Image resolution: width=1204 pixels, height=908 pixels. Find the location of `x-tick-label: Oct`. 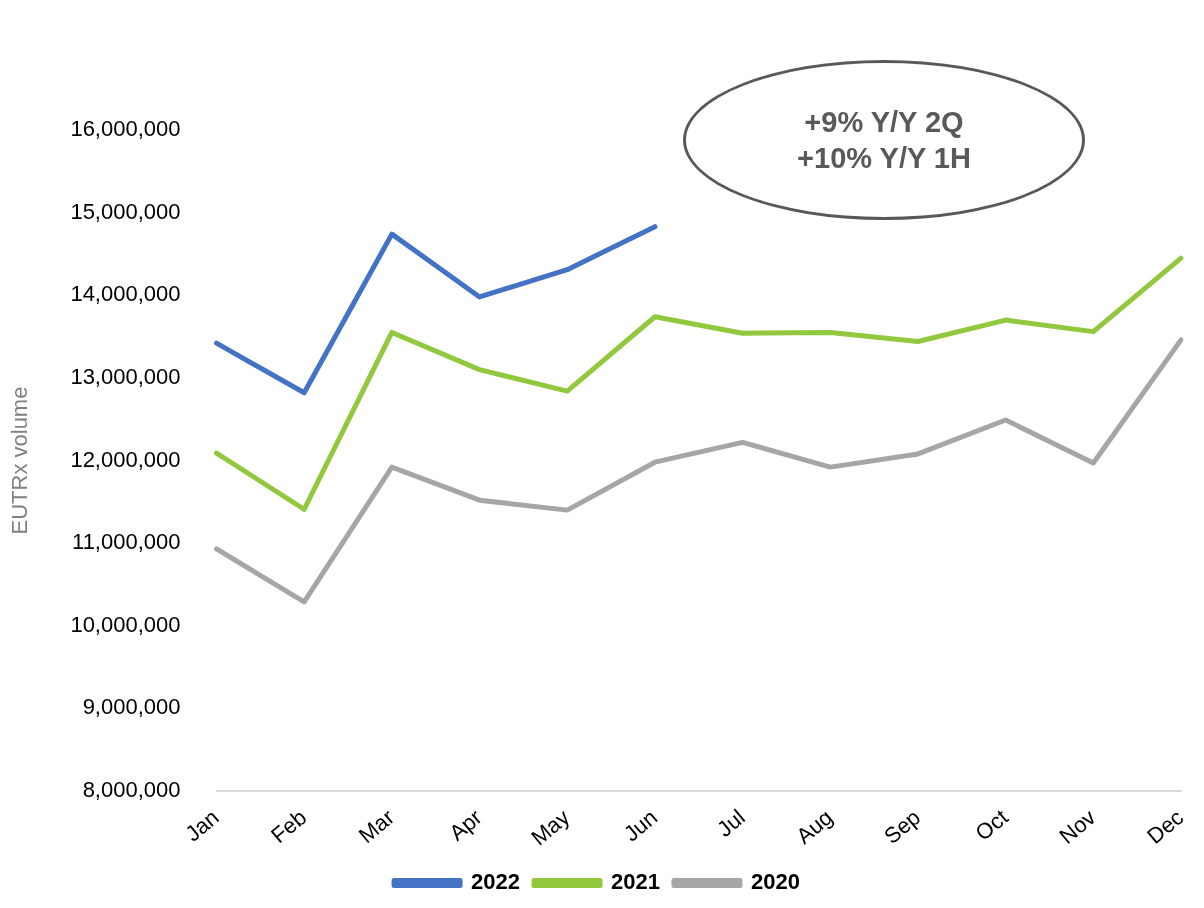

x-tick-label: Oct is located at coordinates (991, 825).